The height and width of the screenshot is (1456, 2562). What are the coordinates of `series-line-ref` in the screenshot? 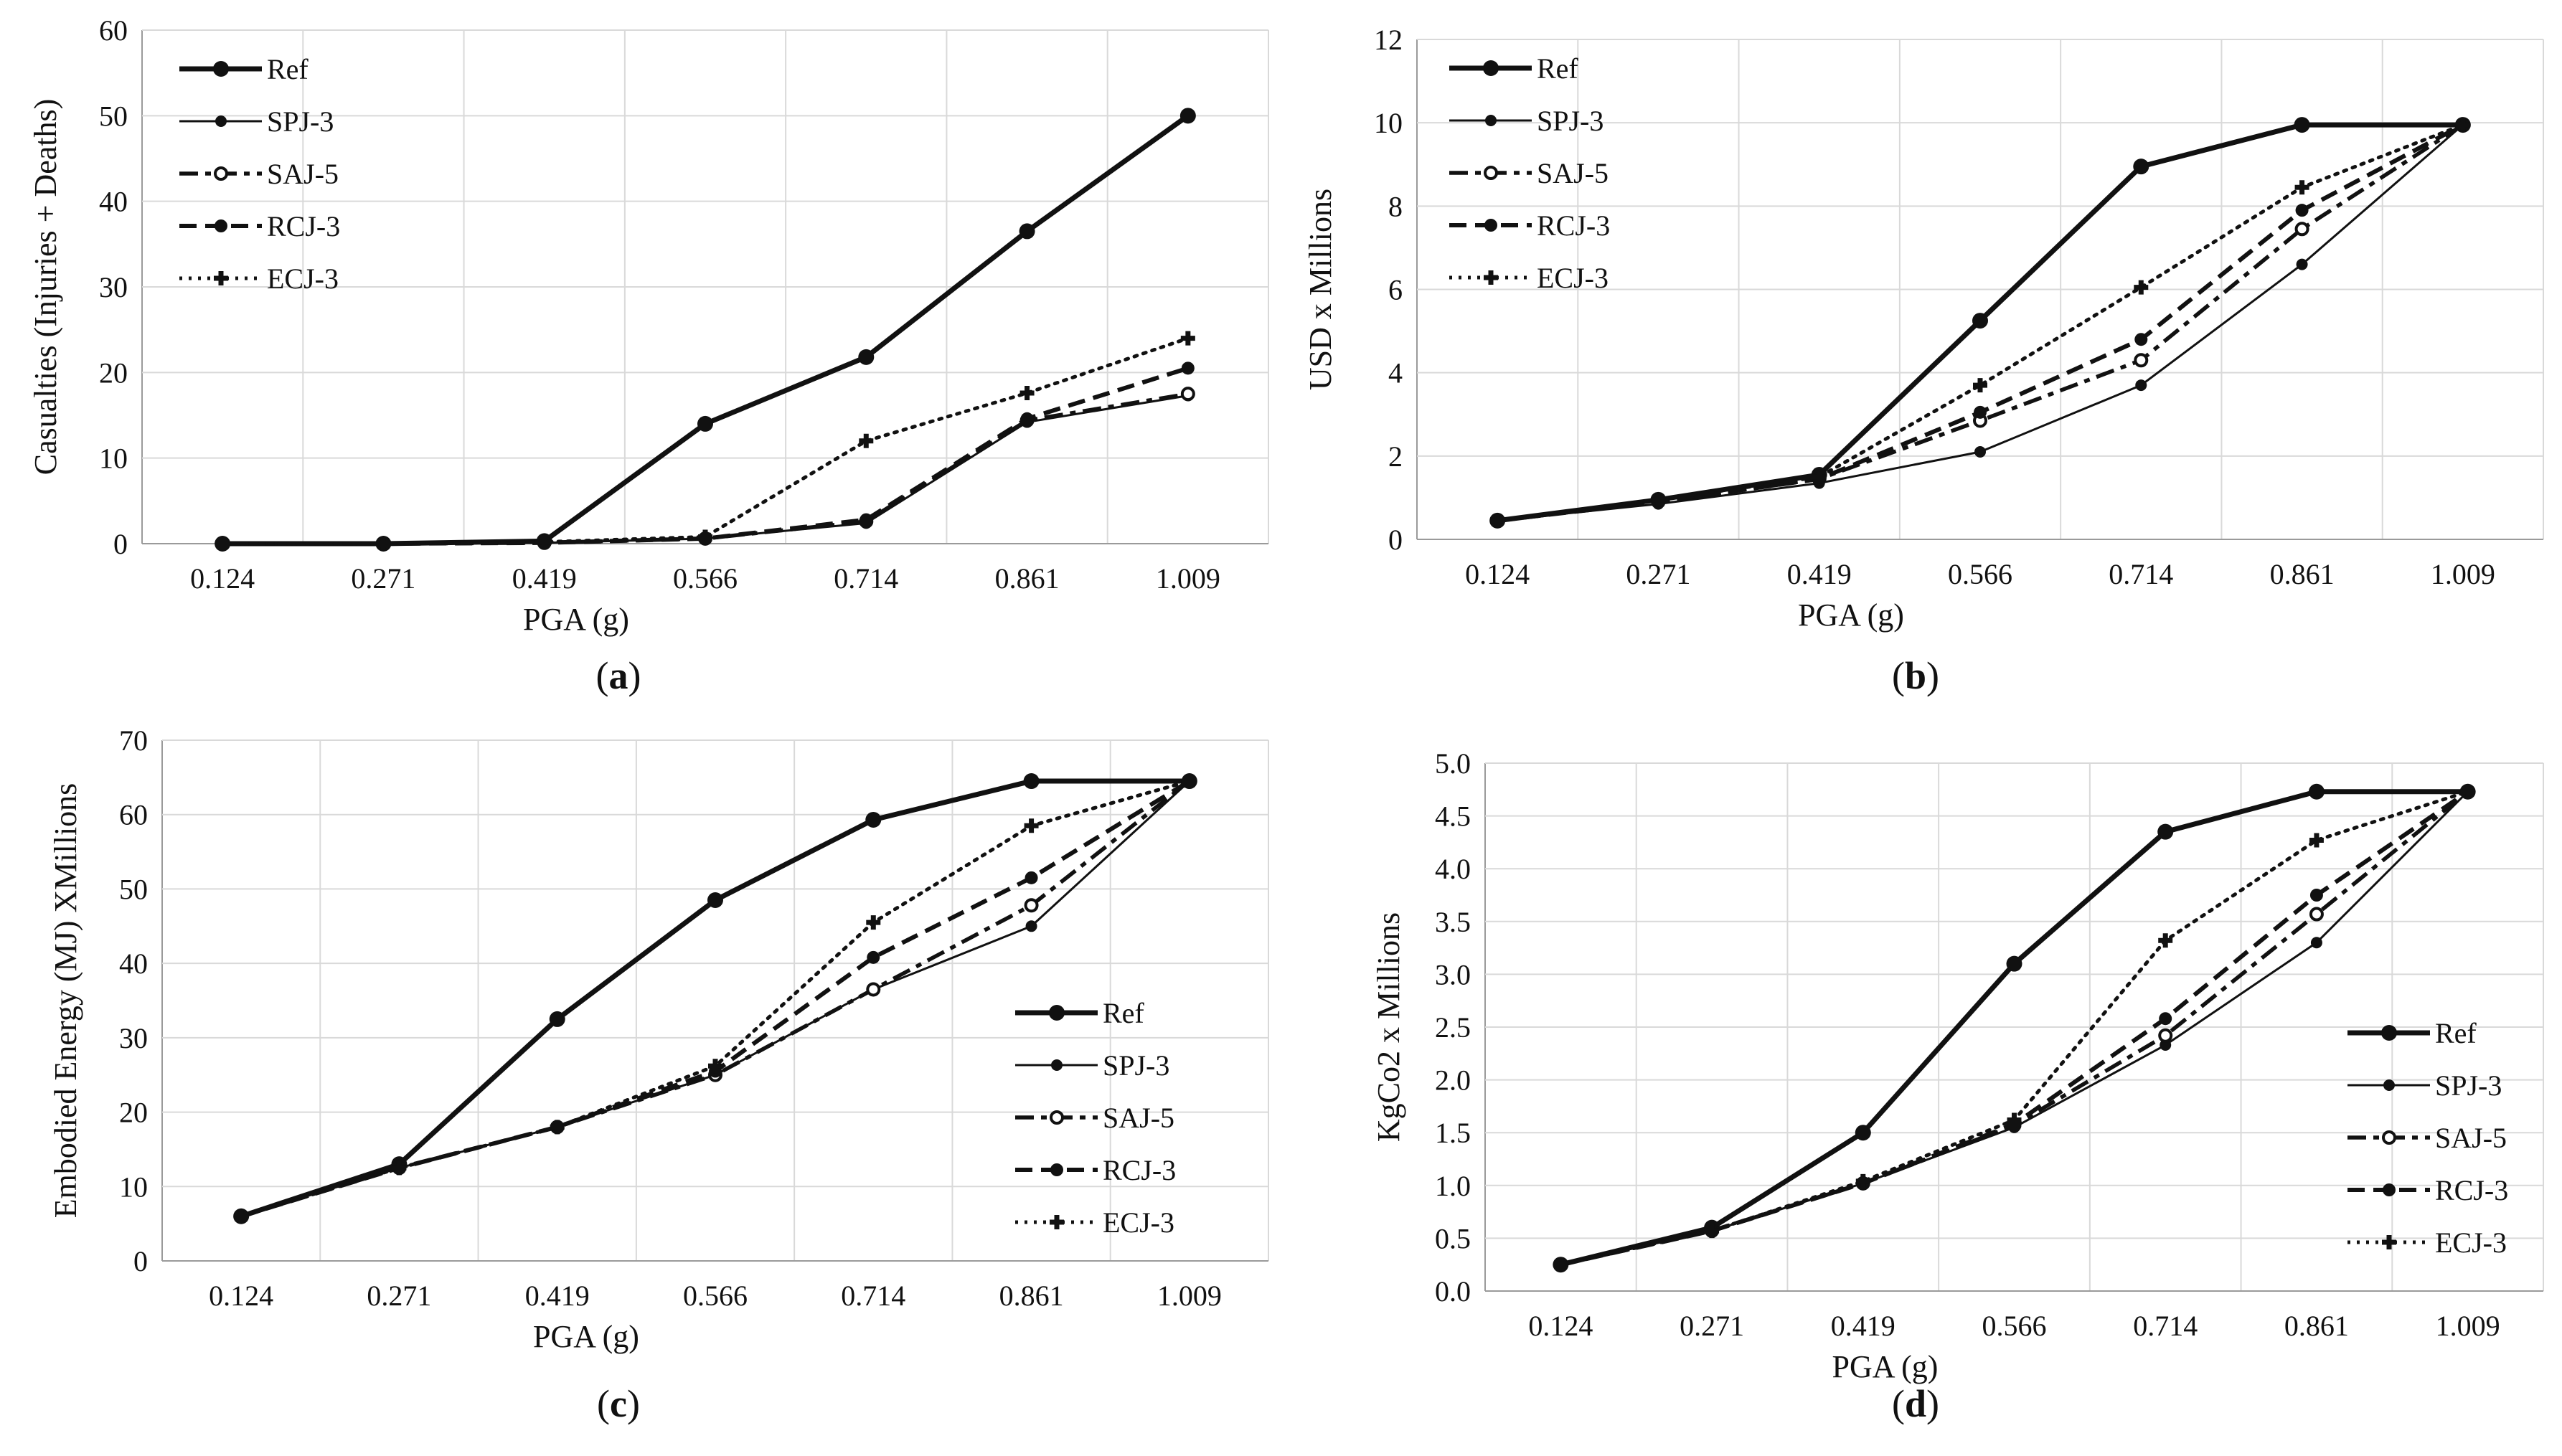 It's located at (715, 998).